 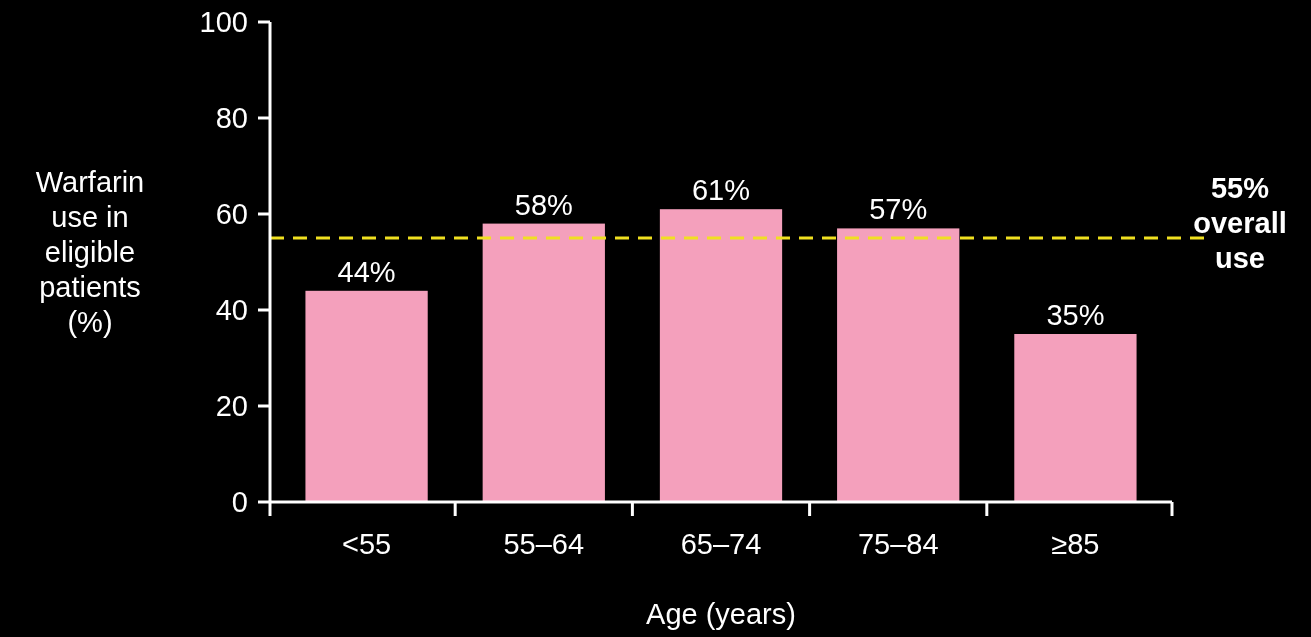 I want to click on data-label: 44%, so click(x=366, y=271).